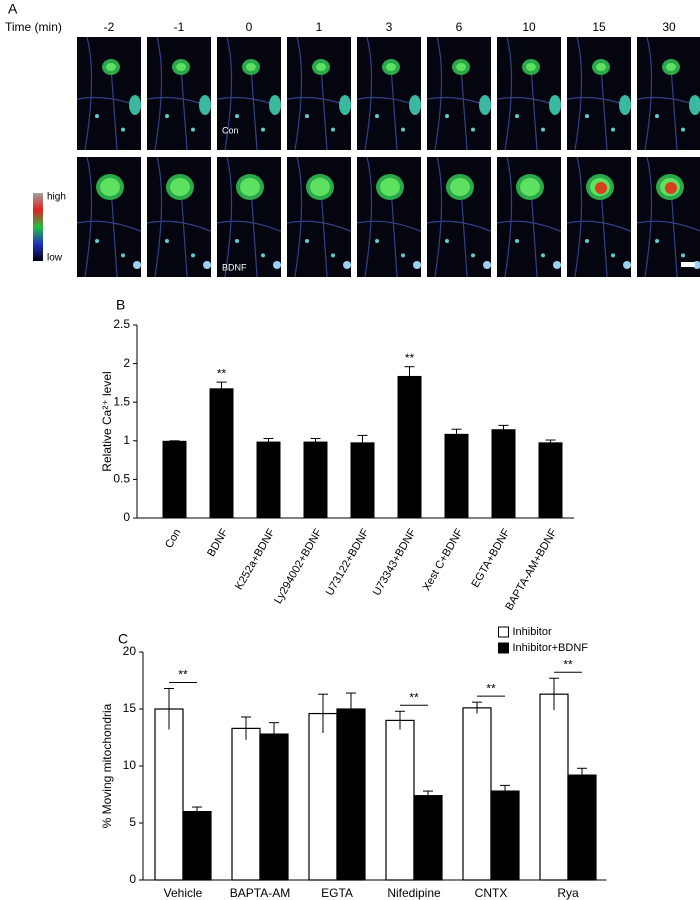 This screenshot has width=700, height=900. What do you see at coordinates (459, 27) in the screenshot?
I see `time-point: 6` at bounding box center [459, 27].